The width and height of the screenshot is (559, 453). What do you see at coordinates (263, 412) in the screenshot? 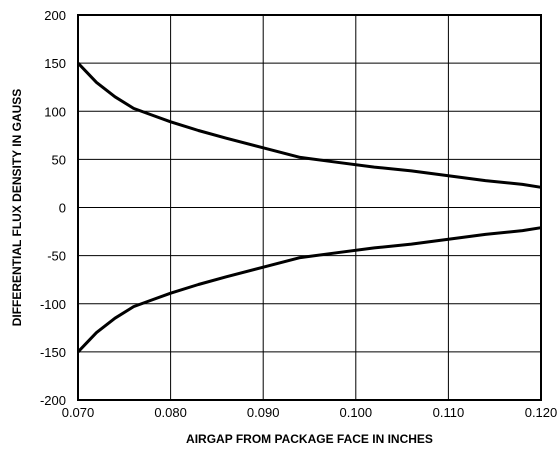
I see `x-tick-label: 0.090` at bounding box center [263, 412].